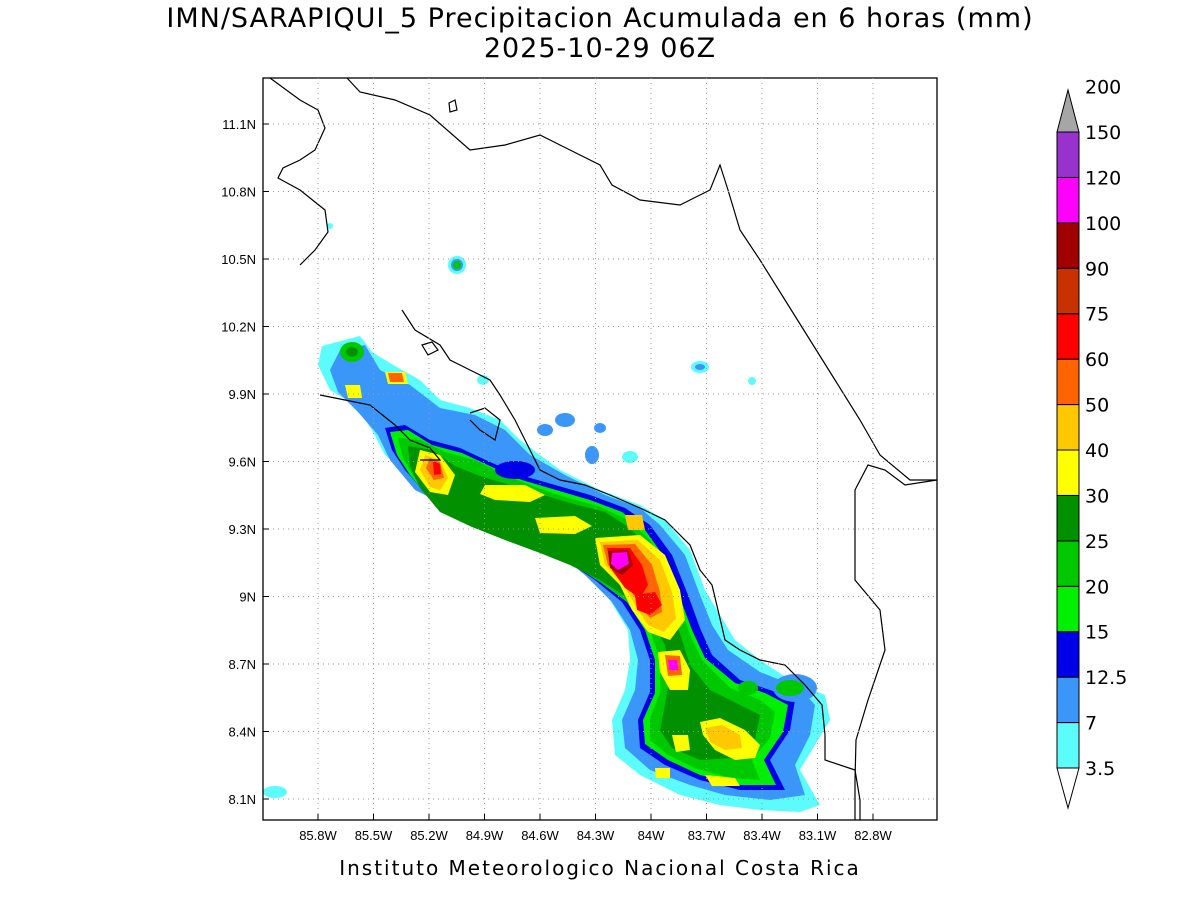 Image resolution: width=1200 pixels, height=900 pixels. What do you see at coordinates (1097, 496) in the screenshot?
I see `colorbar-label: 30` at bounding box center [1097, 496].